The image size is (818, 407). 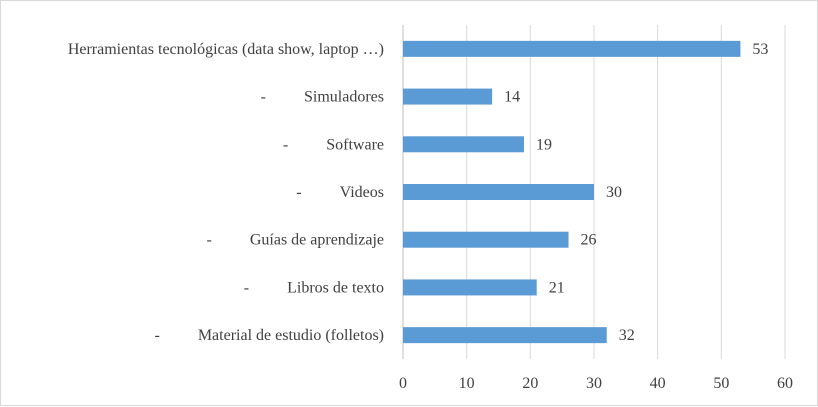 I want to click on data-label: 21, so click(x=557, y=287).